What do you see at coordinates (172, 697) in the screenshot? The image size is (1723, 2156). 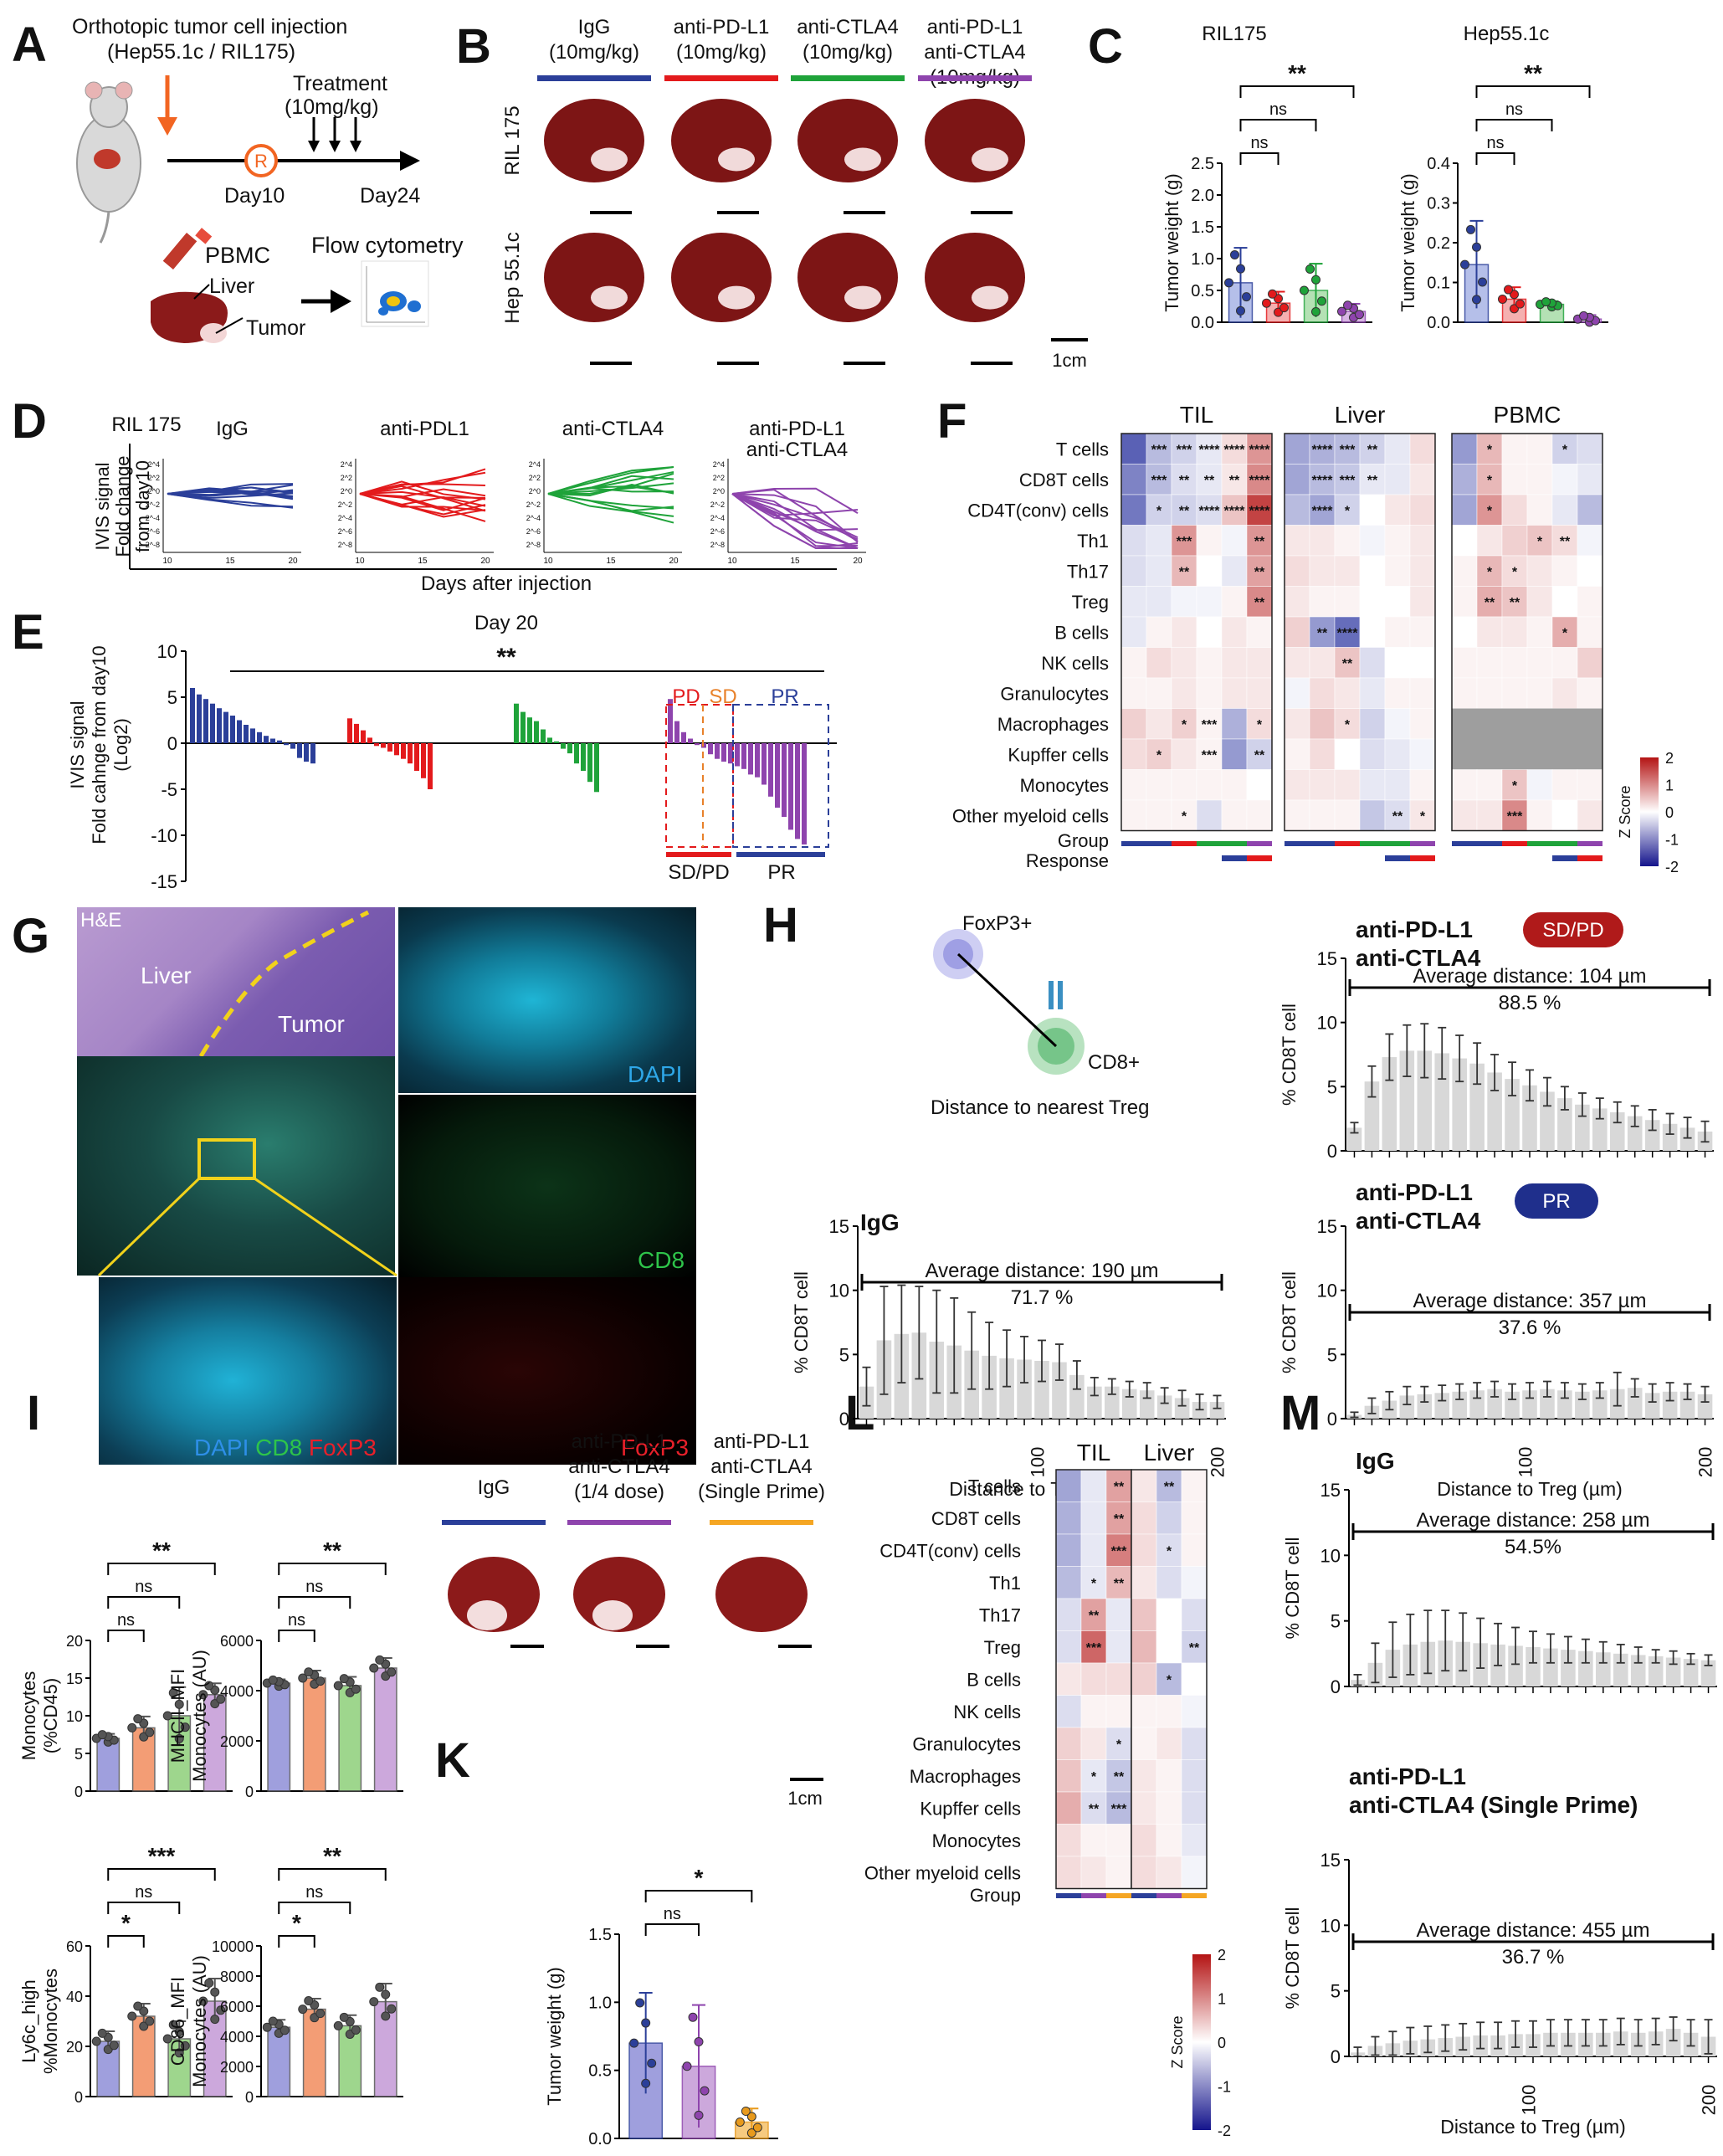 I see `e-y-tick-label: 5` at bounding box center [172, 697].